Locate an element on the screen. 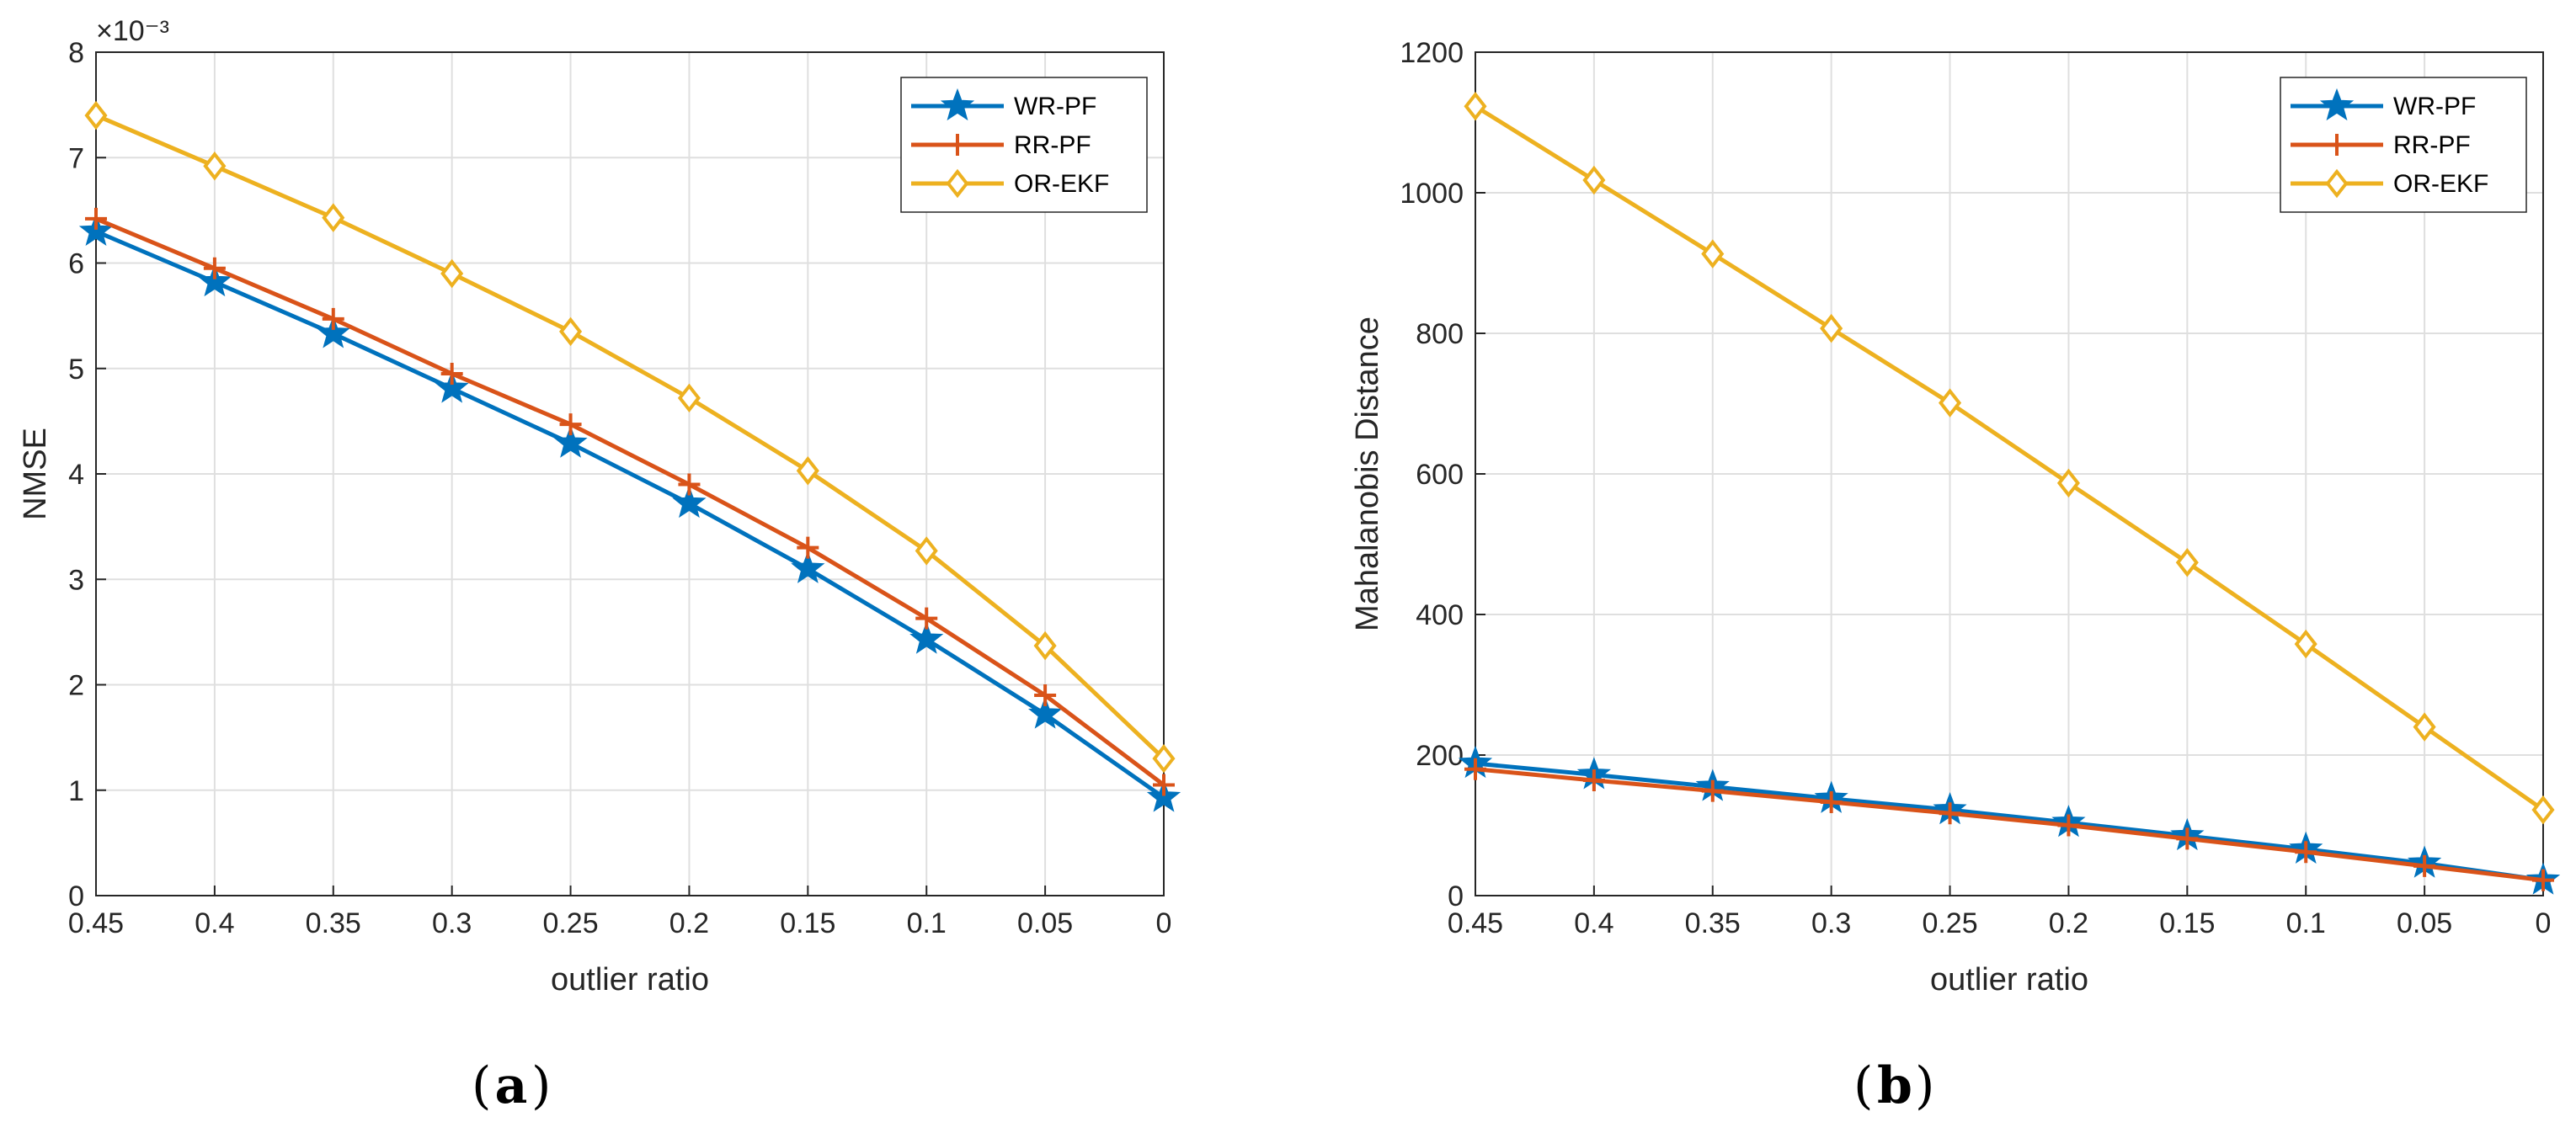 This screenshot has width=2576, height=1133. panel-b-rr-pf-line is located at coordinates (2009, 825).